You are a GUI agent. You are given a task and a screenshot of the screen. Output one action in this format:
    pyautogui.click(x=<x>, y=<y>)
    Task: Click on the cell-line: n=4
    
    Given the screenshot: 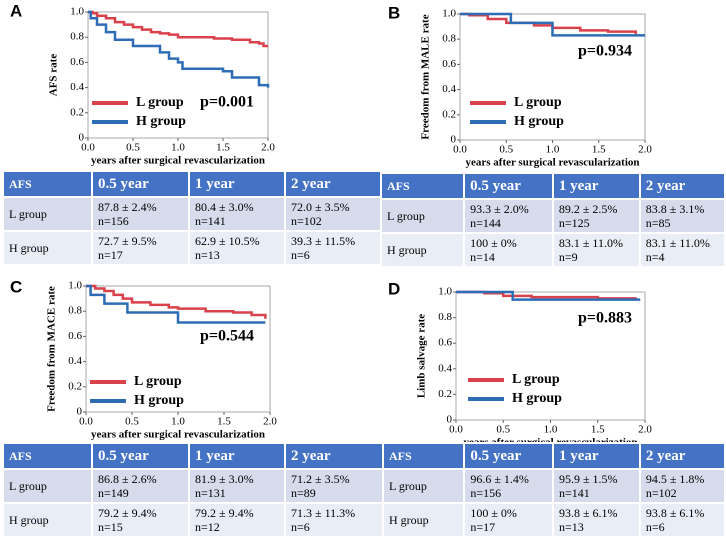 What is the action you would take?
    pyautogui.click(x=655, y=257)
    